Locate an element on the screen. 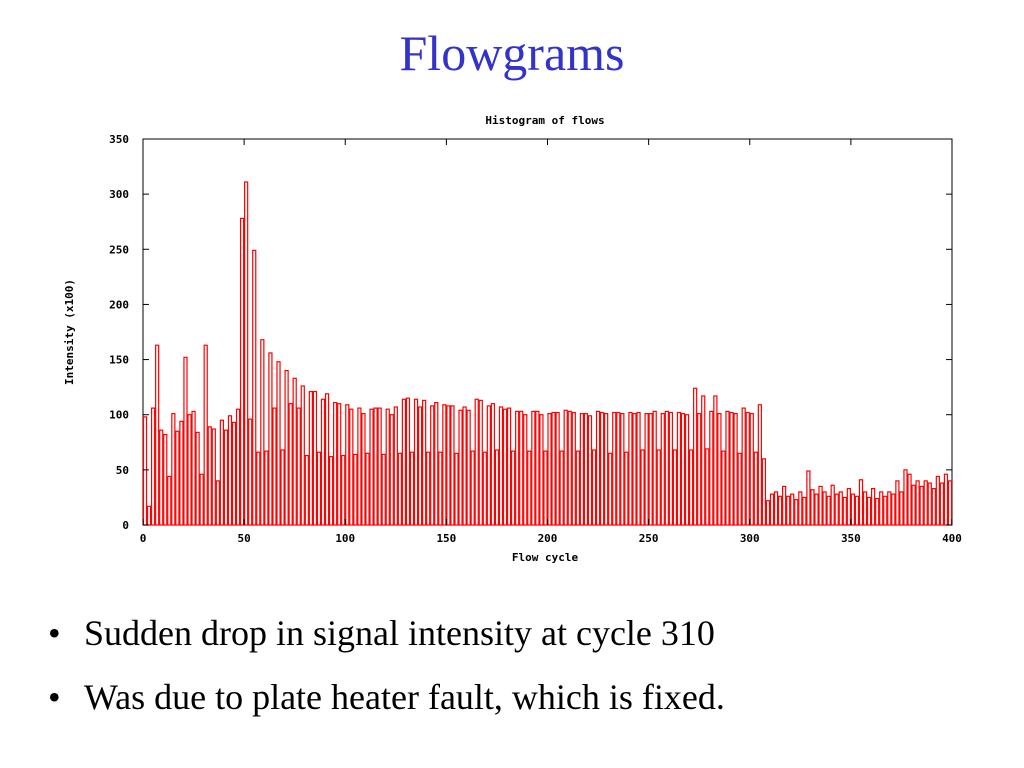 This screenshot has height=768, width=1024. y-tick-label: 300 is located at coordinates (119, 194).